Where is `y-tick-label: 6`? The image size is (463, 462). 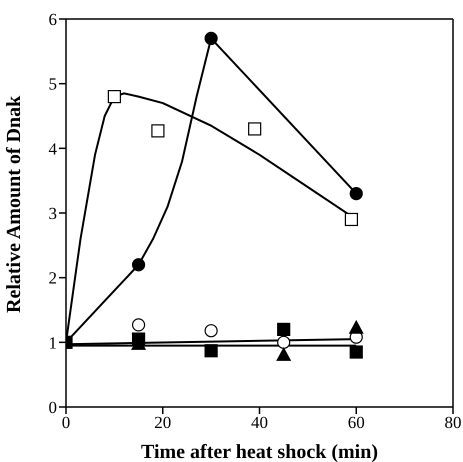 y-tick-label: 6 is located at coordinates (52, 20).